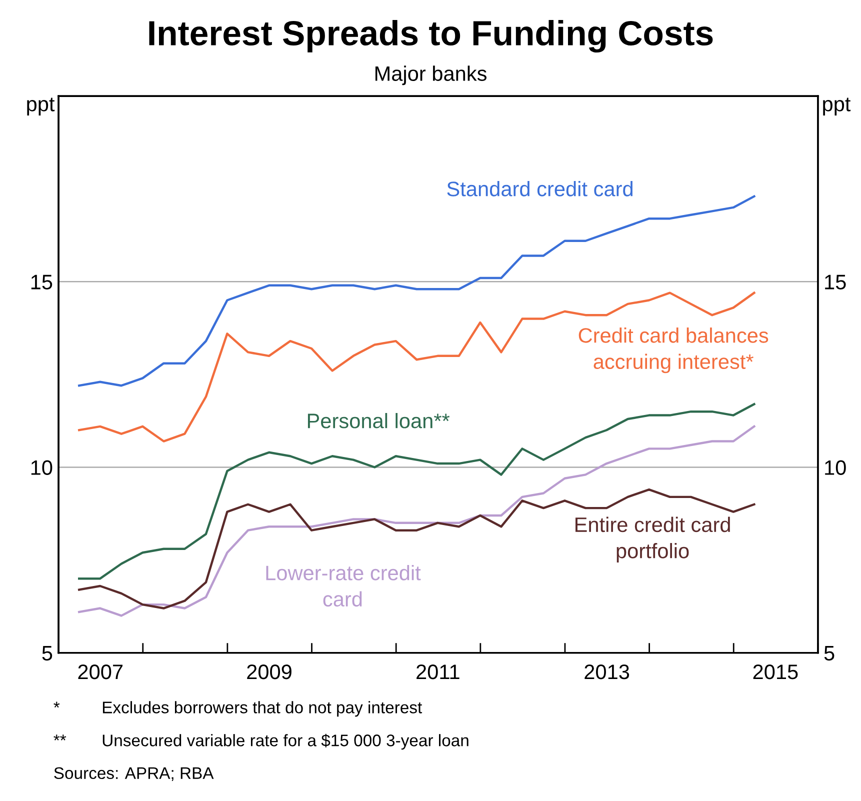  What do you see at coordinates (431, 36) in the screenshot?
I see `chart-title: Interest Spreads to Funding Costs` at bounding box center [431, 36].